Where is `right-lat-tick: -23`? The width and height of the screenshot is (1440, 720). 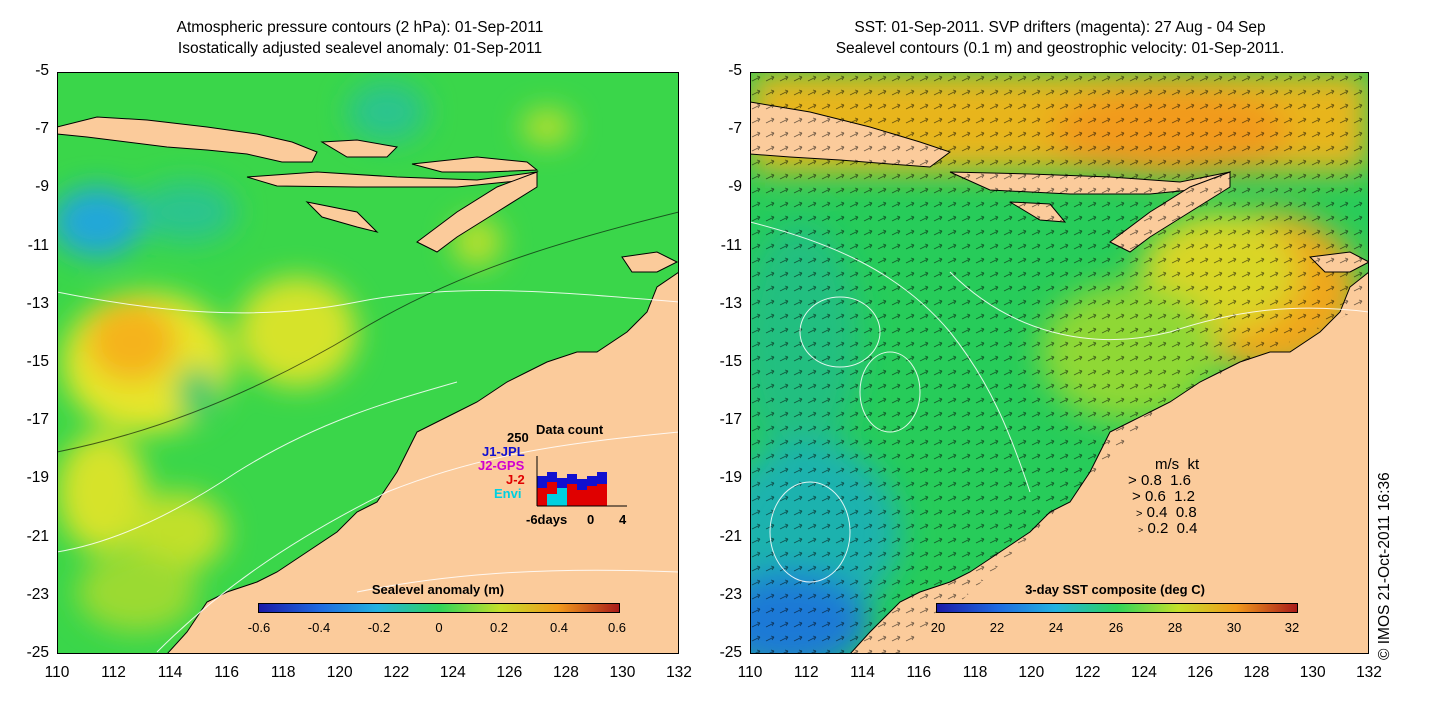
right-lat-tick: -23 is located at coordinates (730, 594).